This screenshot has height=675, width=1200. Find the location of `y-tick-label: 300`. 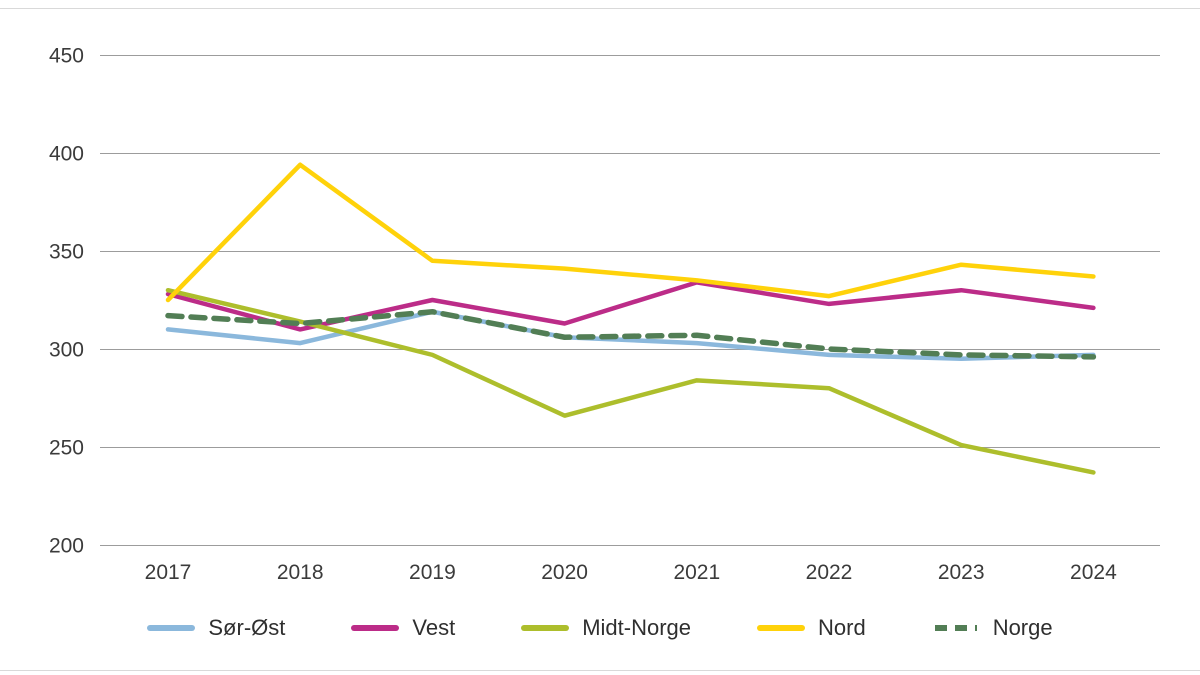

y-tick-label: 300 is located at coordinates (66, 350).